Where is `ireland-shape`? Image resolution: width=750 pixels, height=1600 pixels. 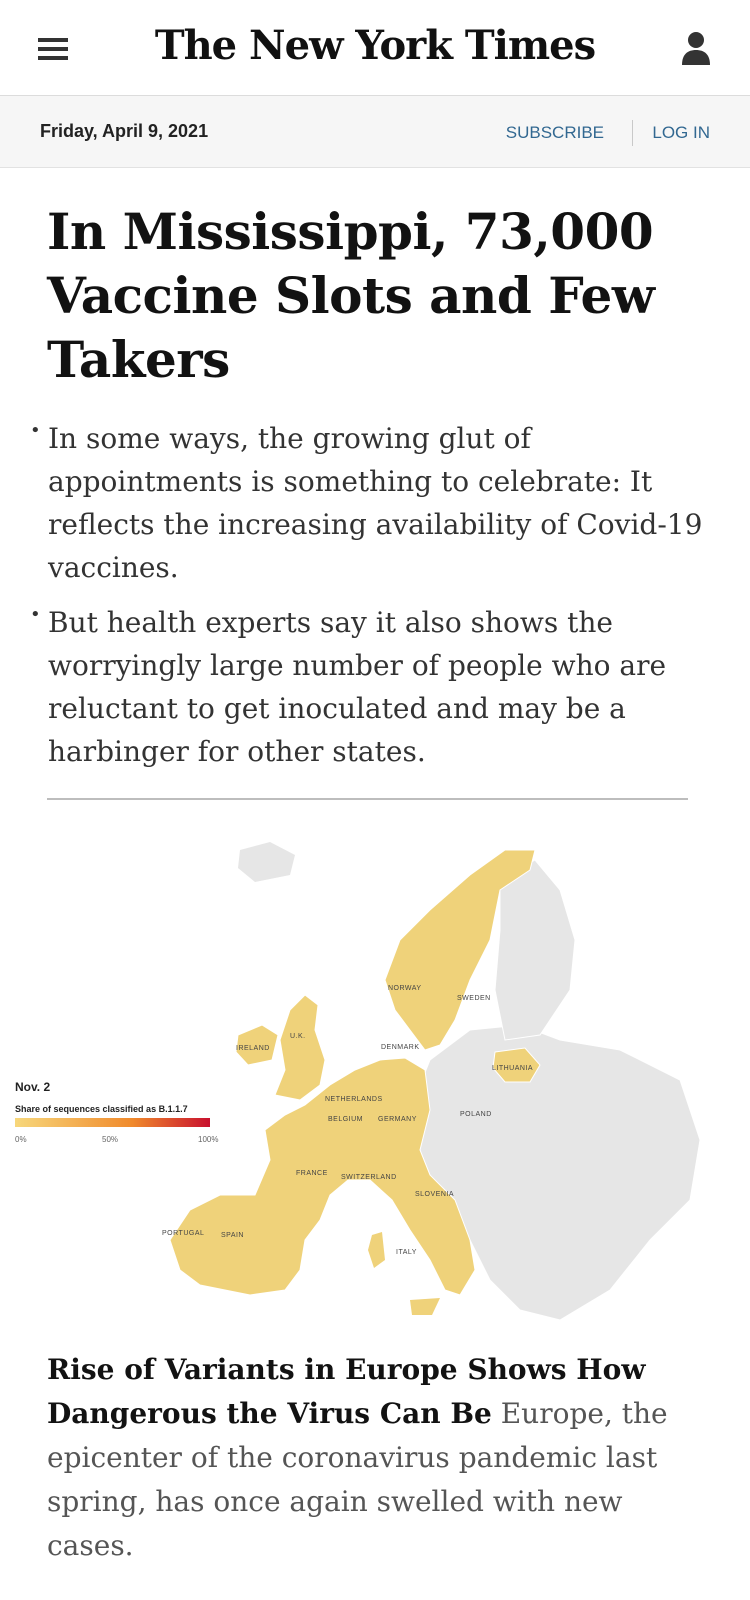
ireland-shape is located at coordinates (257, 1045).